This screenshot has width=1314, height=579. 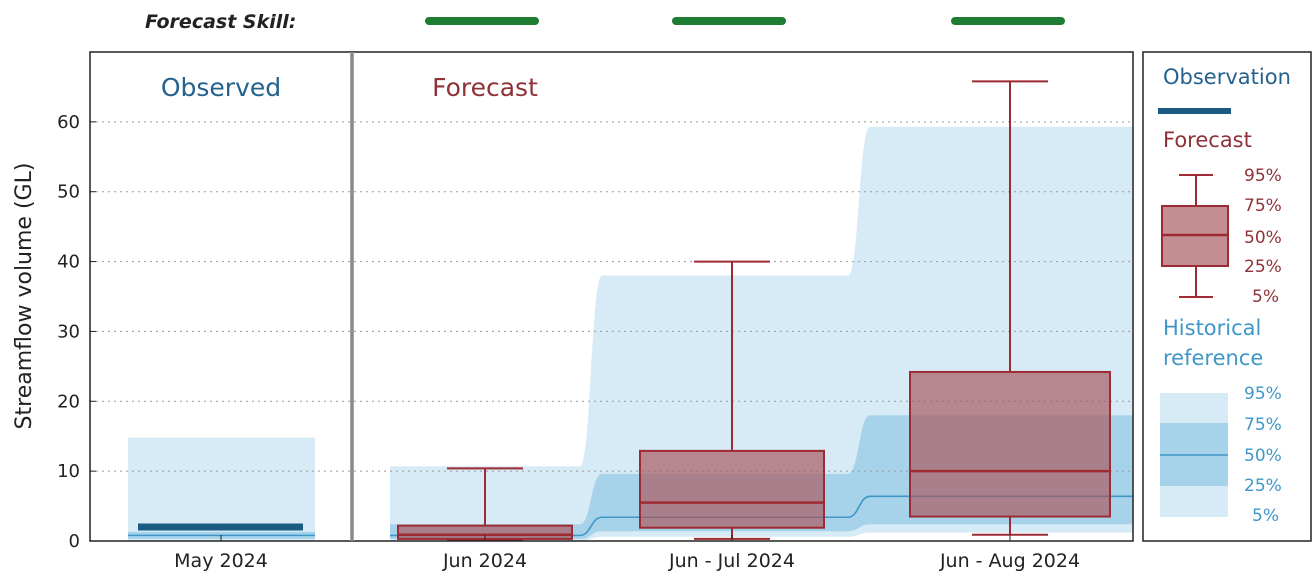 What do you see at coordinates (68, 401) in the screenshot?
I see `y-tick-label-20: 20` at bounding box center [68, 401].